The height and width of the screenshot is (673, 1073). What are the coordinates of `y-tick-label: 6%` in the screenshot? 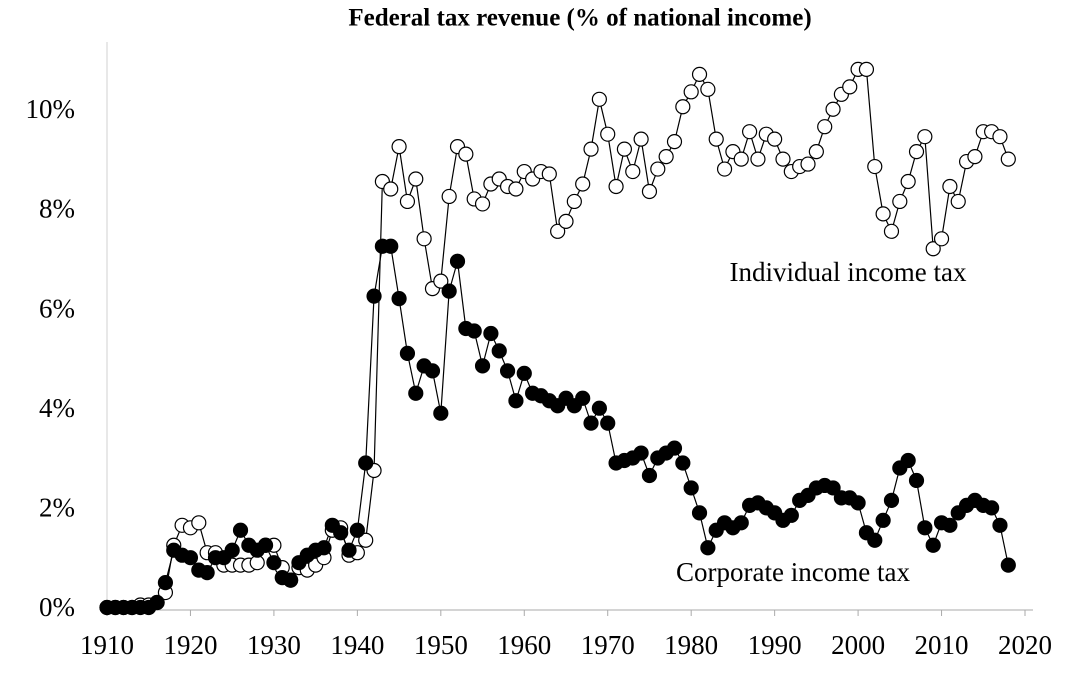 It's located at (57, 308).